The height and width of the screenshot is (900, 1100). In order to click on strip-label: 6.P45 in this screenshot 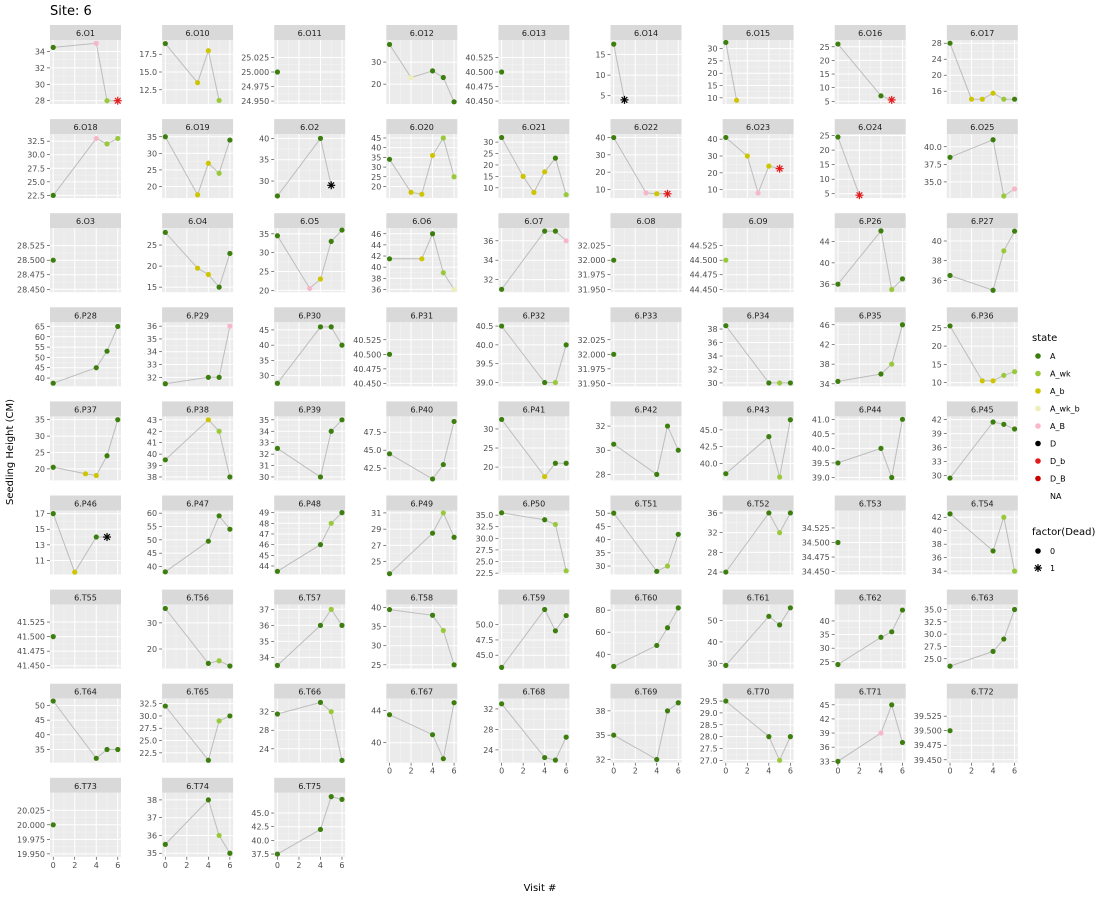, I will do `click(982, 409)`.